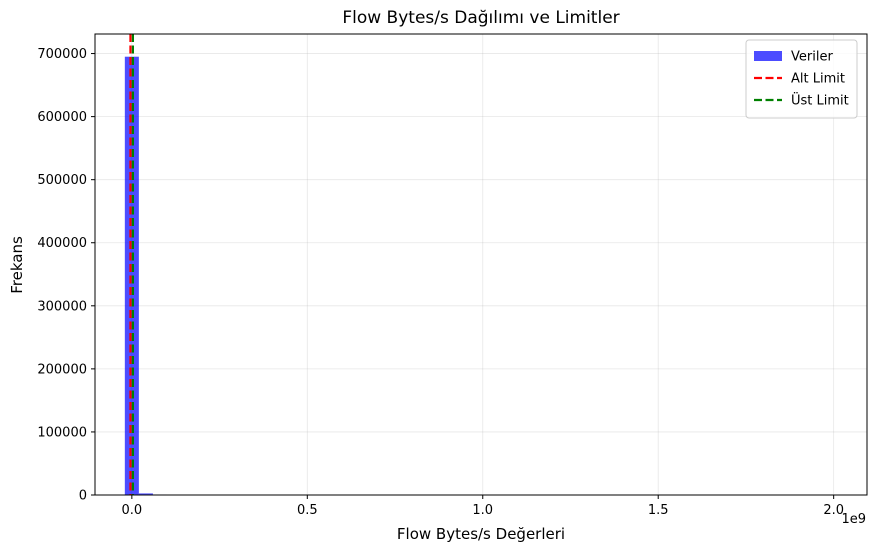 The image size is (878, 551). I want to click on legend: Veriler Alt Limit Üst Limit, so click(801, 79).